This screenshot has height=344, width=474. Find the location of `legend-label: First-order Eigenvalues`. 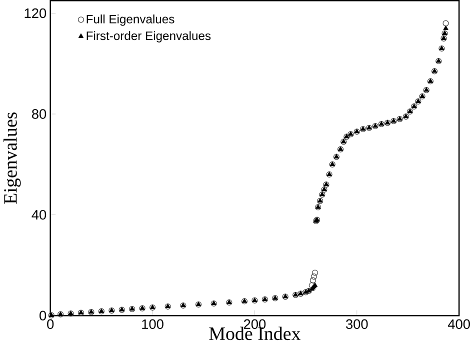

legend-label: First-order Eigenvalues is located at coordinates (148, 37).